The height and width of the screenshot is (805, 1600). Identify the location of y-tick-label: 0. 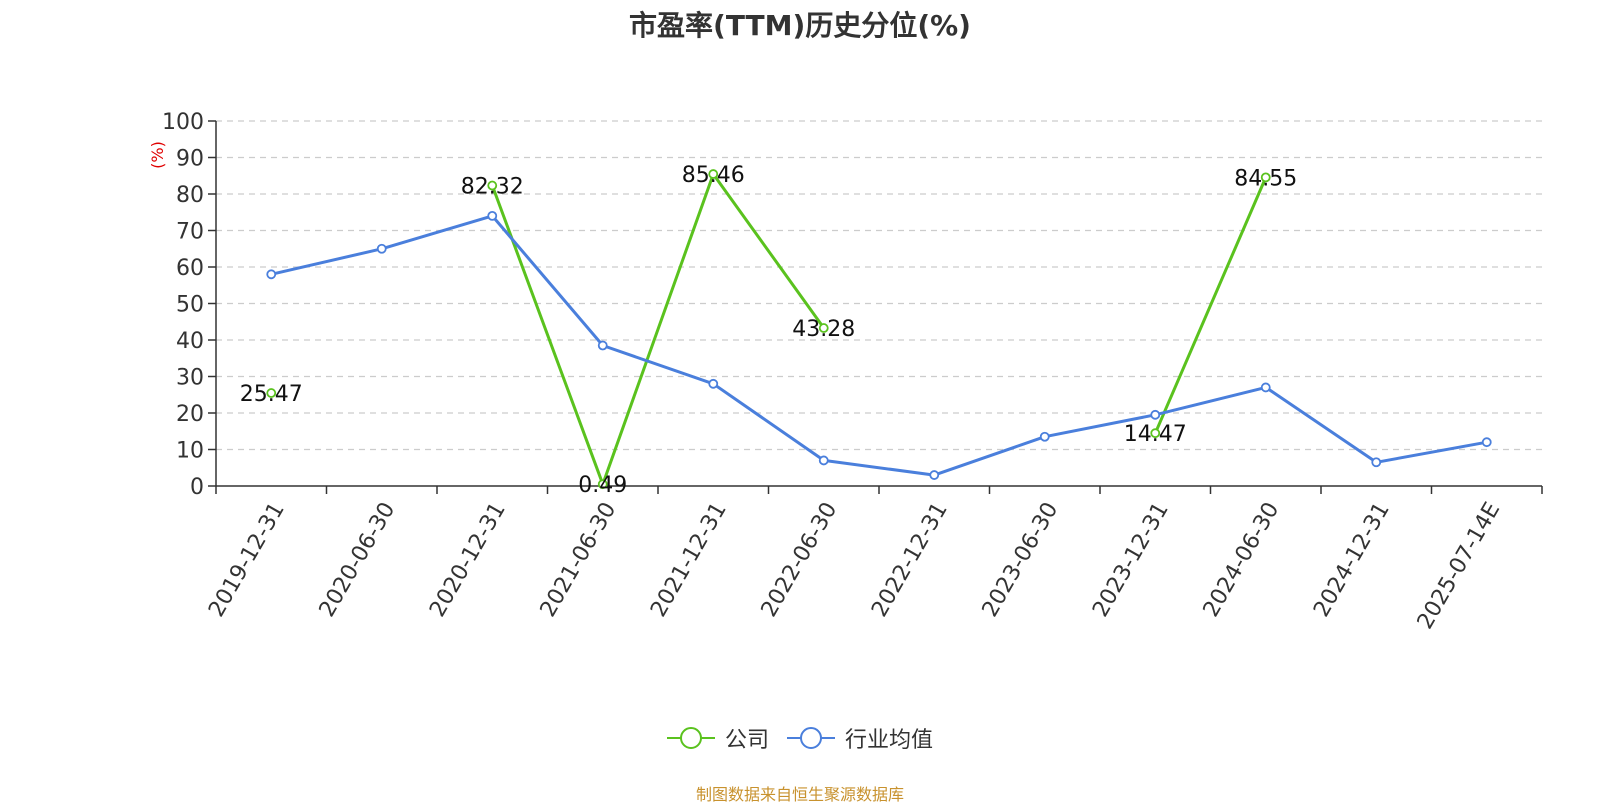
(197, 487).